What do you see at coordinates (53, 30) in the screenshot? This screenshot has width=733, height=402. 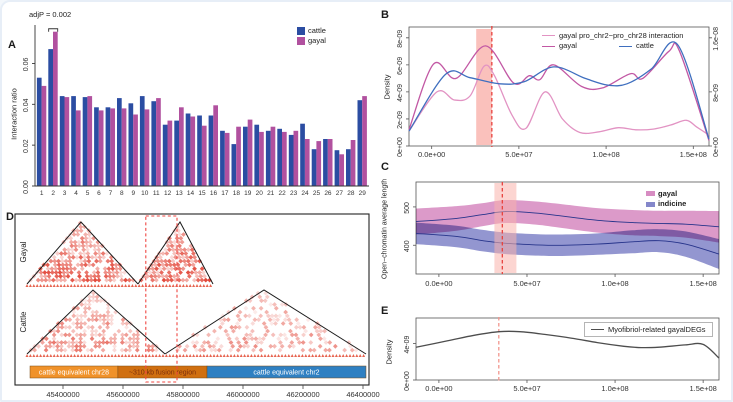 I see `significance-bracket` at bounding box center [53, 30].